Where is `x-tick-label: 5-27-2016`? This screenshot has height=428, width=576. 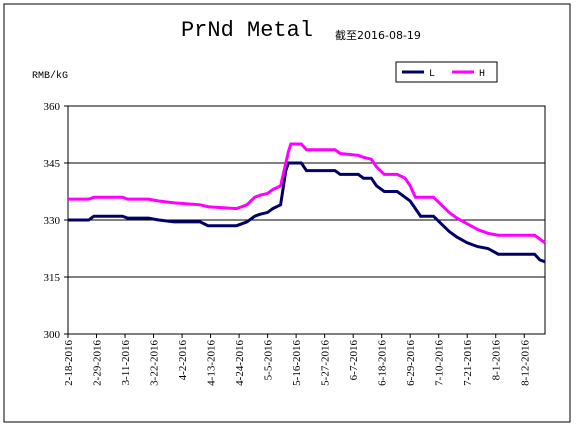 x-tick-label: 5-27-2016 is located at coordinates (326, 363).